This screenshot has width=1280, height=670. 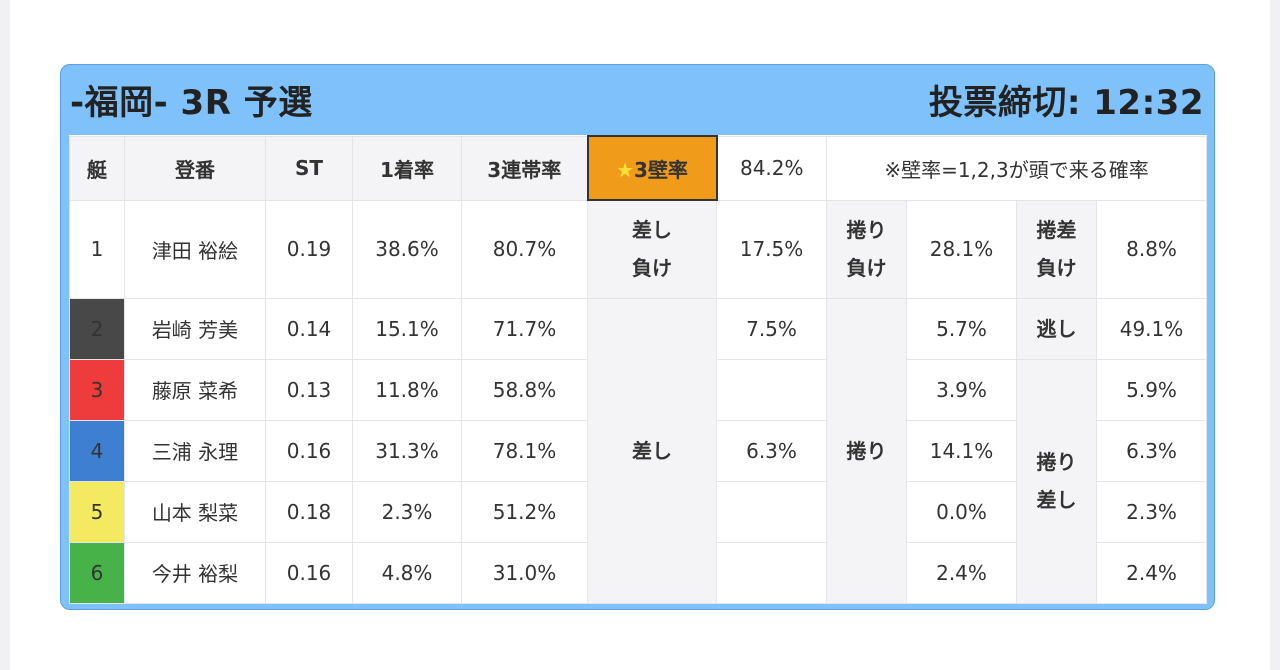 I want to click on nige-value: 49.1%, so click(x=1151, y=328).